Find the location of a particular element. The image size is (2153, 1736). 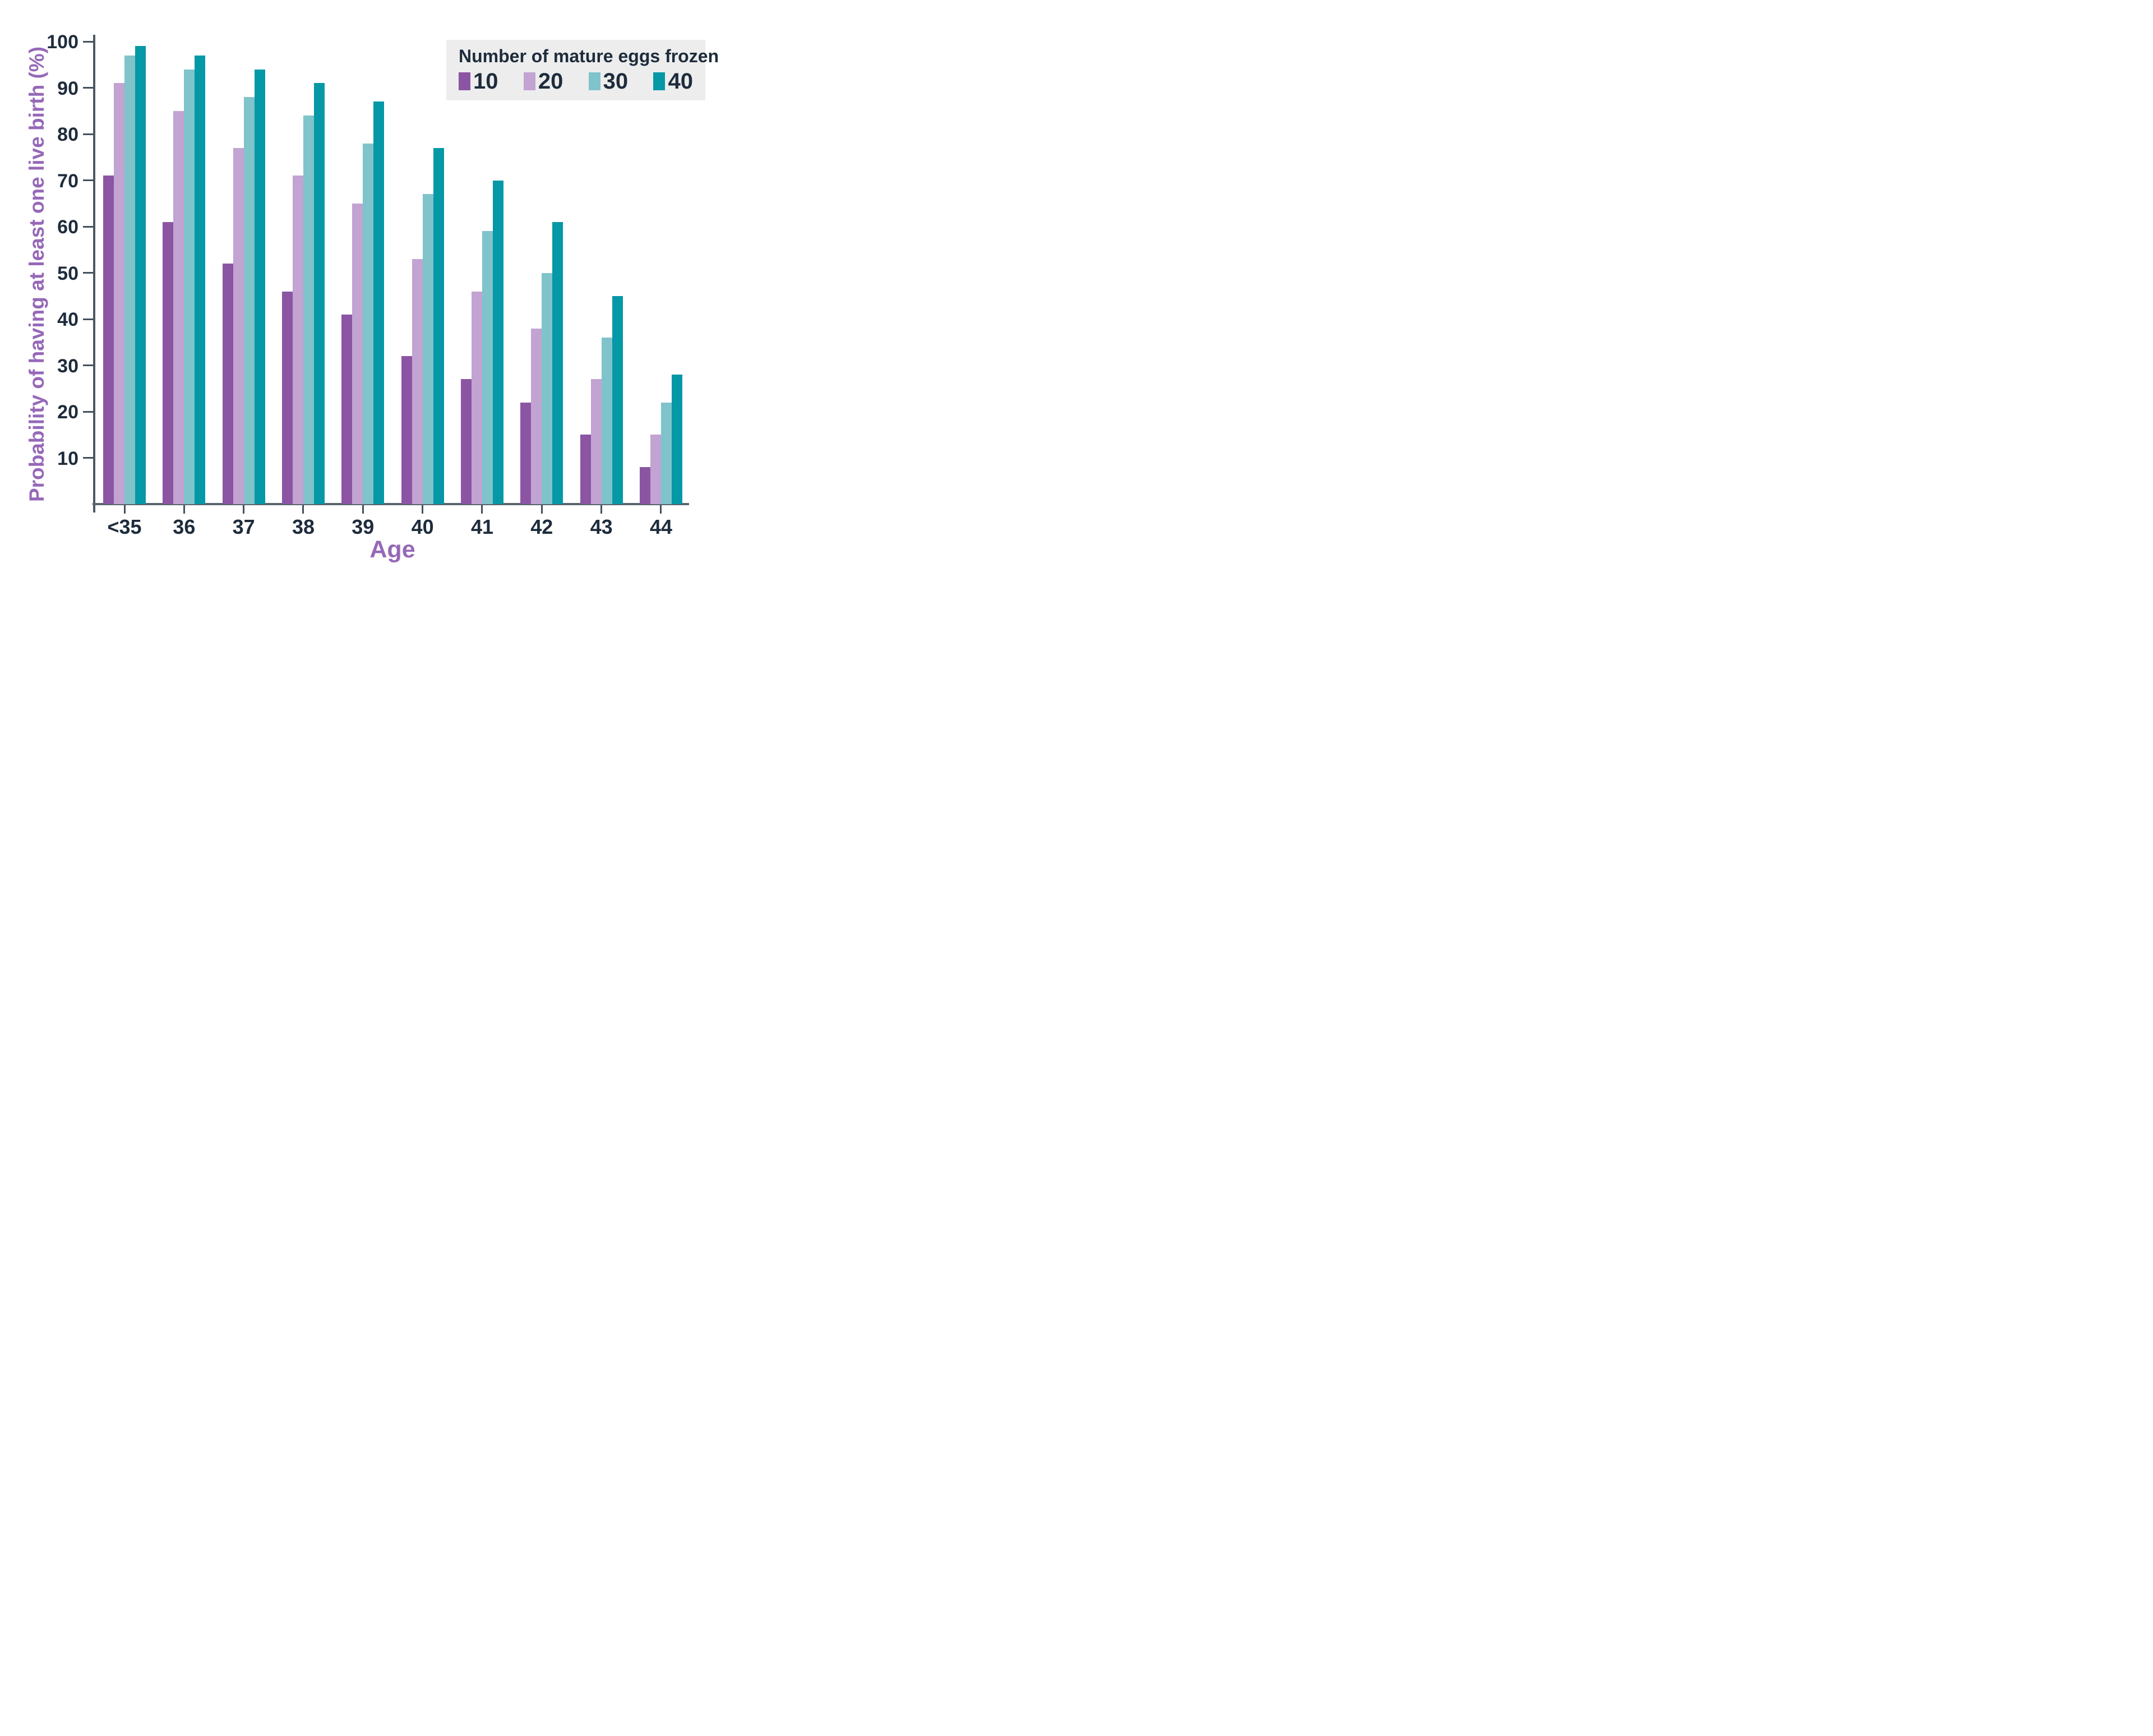

legend-items: 10 20 30 40 is located at coordinates (576, 81).